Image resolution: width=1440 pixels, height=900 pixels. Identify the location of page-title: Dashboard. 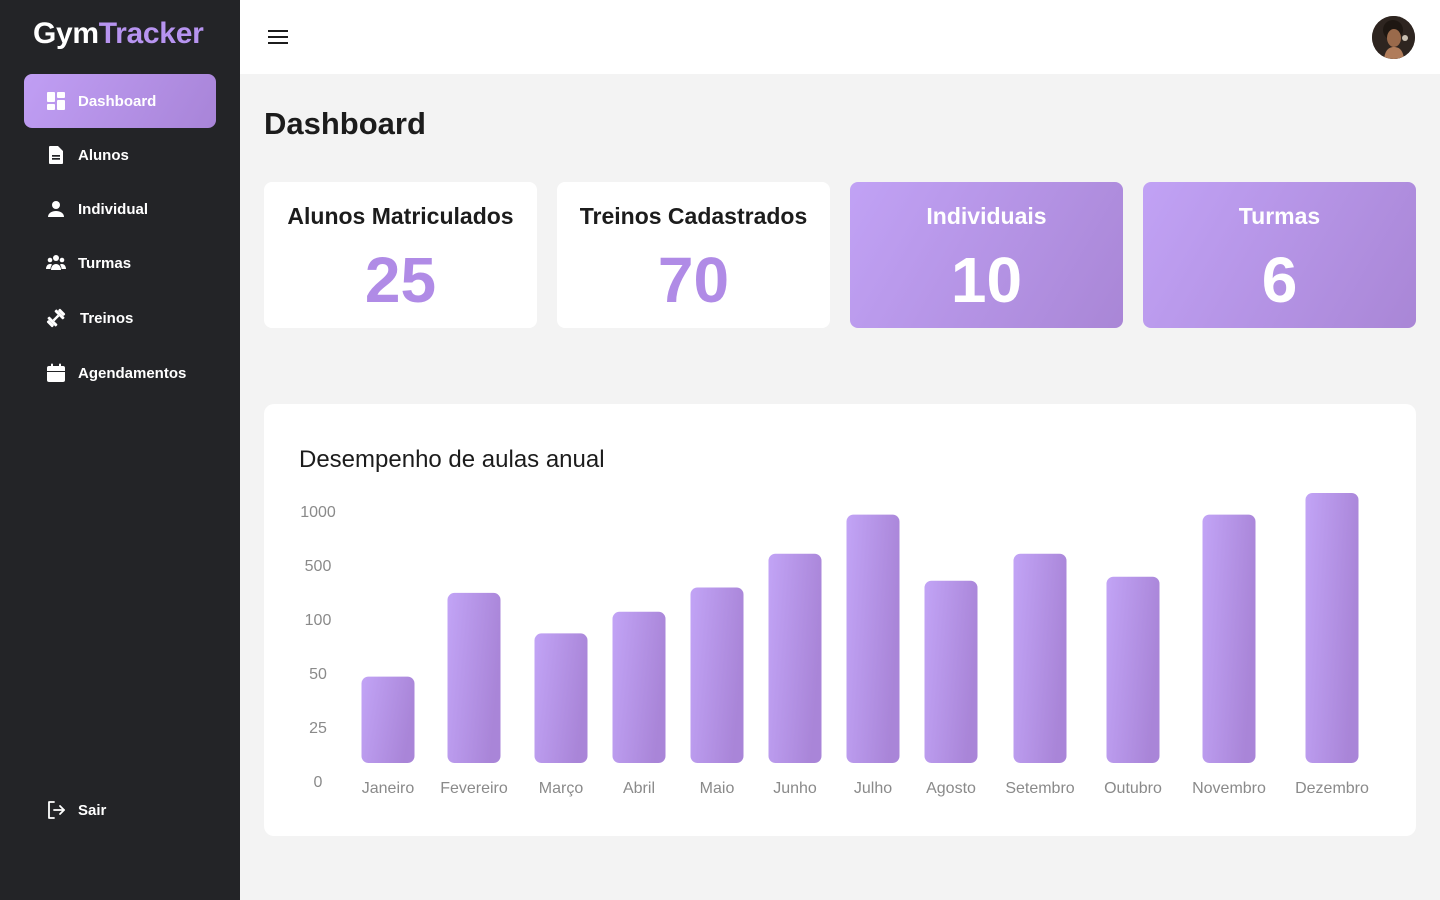
(345, 123).